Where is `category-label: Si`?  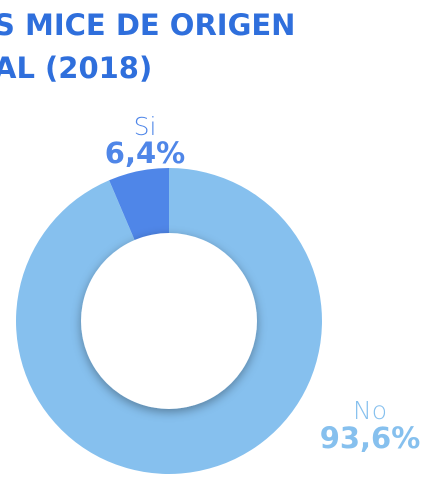
category-label: Si is located at coordinates (145, 126).